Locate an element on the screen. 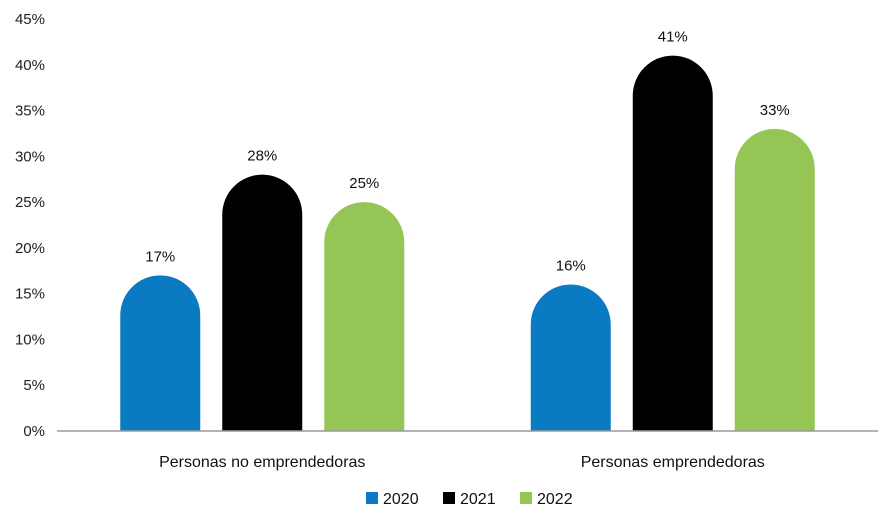  data-label: 16% is located at coordinates (571, 266).